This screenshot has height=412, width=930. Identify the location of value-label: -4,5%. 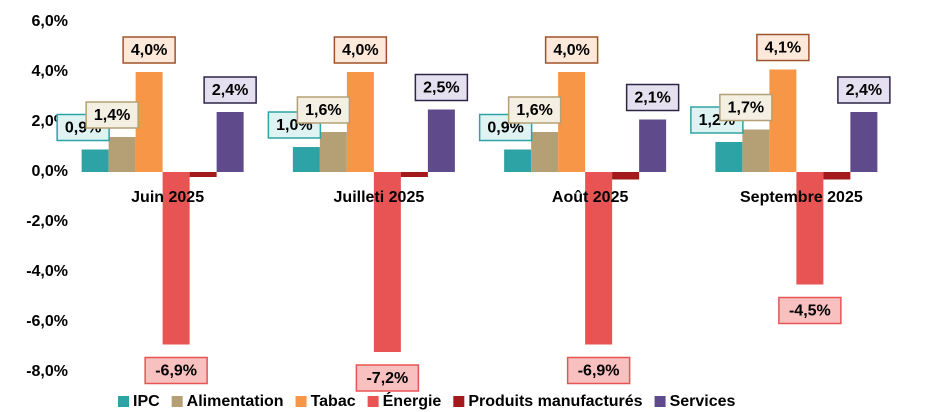
(810, 311).